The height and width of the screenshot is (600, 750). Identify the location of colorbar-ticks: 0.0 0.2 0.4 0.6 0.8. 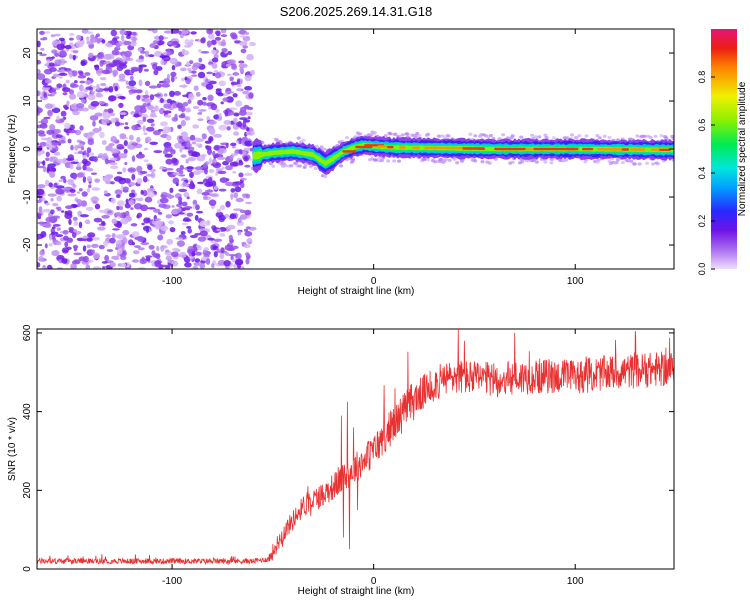
(706, 173).